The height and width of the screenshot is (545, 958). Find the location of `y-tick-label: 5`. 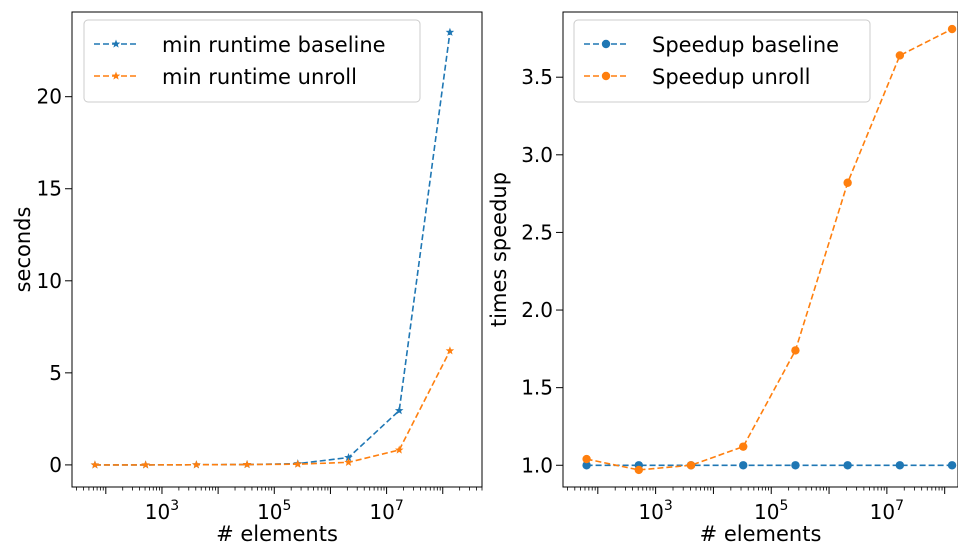

y-tick-label: 5 is located at coordinates (55, 373).